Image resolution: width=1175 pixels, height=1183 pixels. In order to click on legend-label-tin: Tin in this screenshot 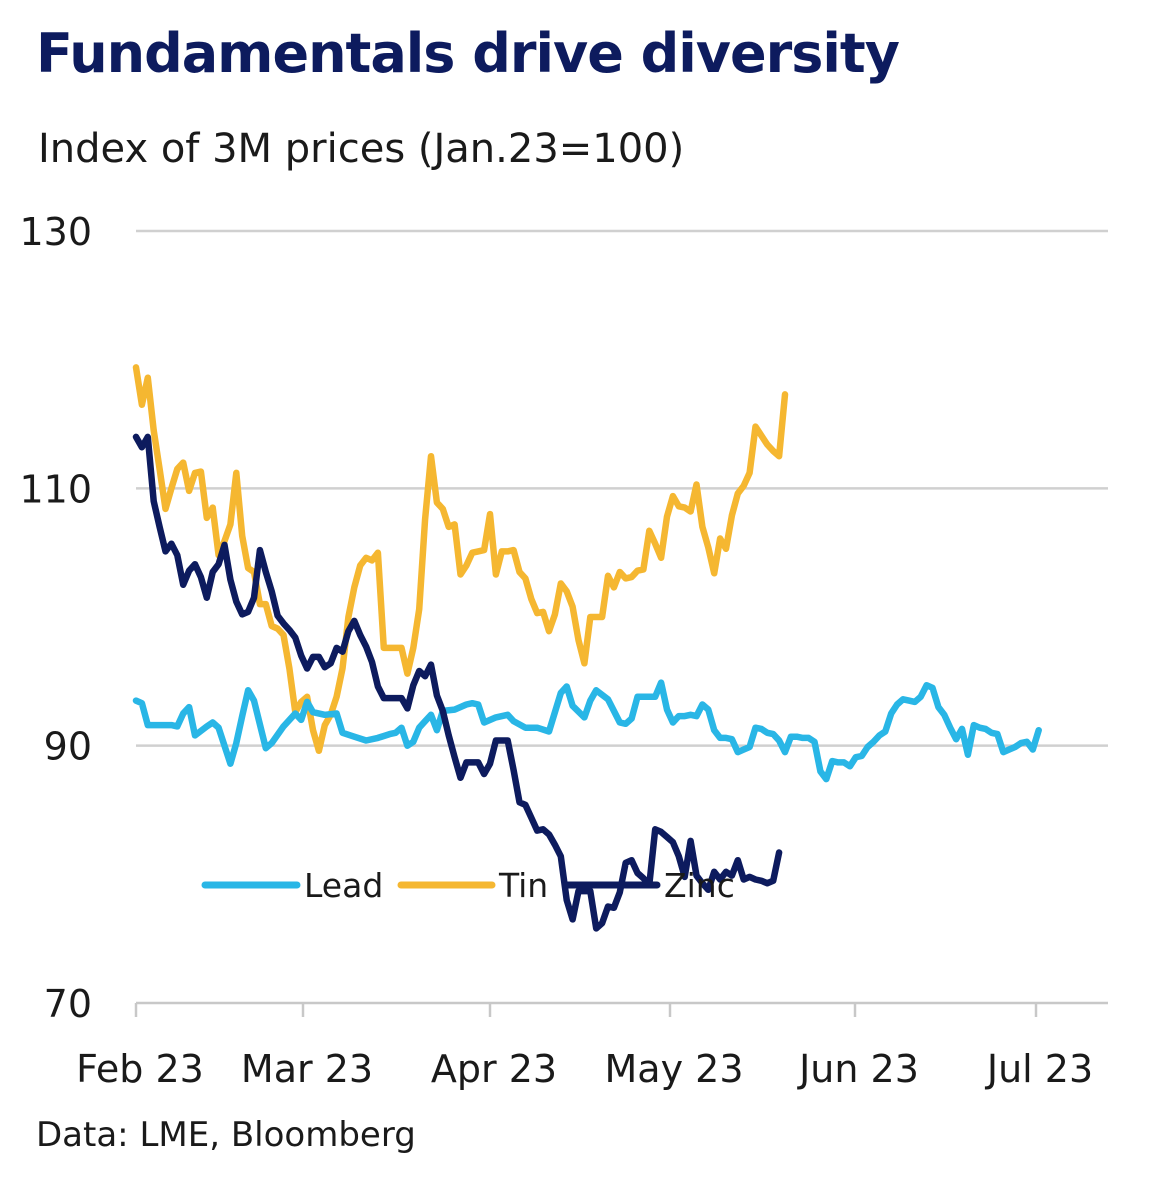, I will do `click(523, 885)`.